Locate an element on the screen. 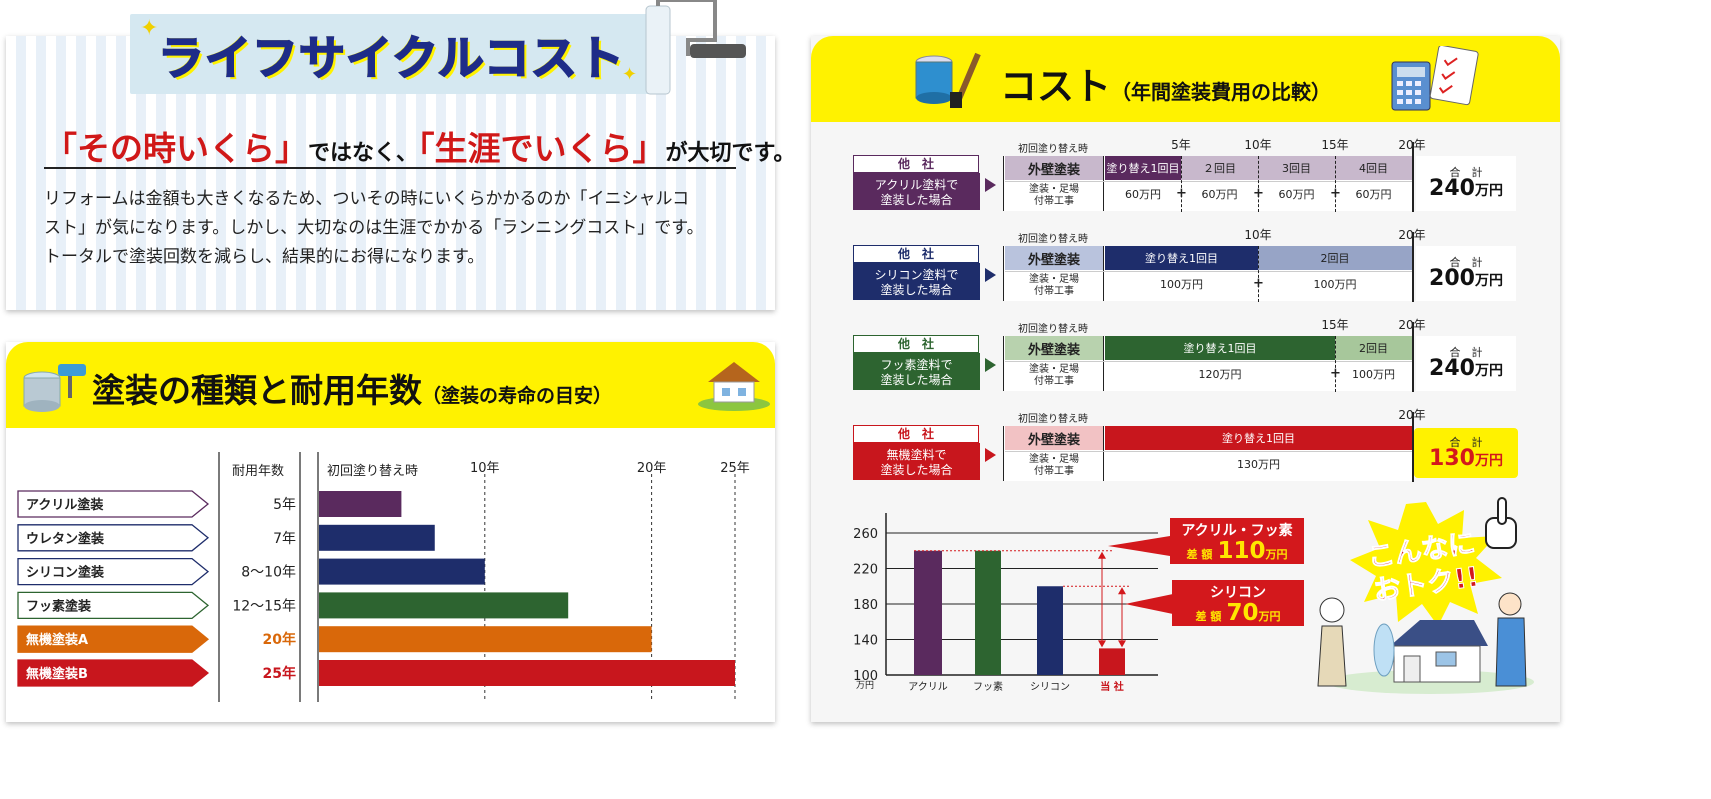 The width and height of the screenshot is (1711, 799). year-mark: 10年 is located at coordinates (1258, 145).